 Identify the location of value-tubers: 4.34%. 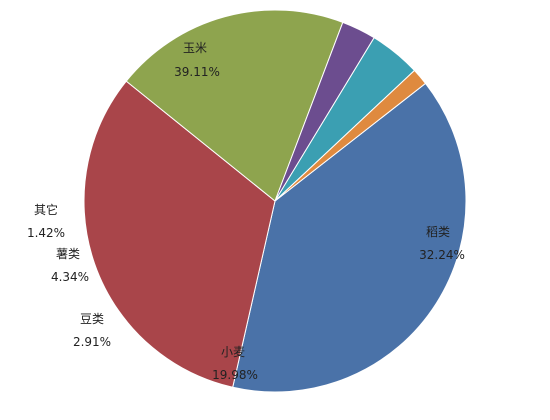
(70, 277).